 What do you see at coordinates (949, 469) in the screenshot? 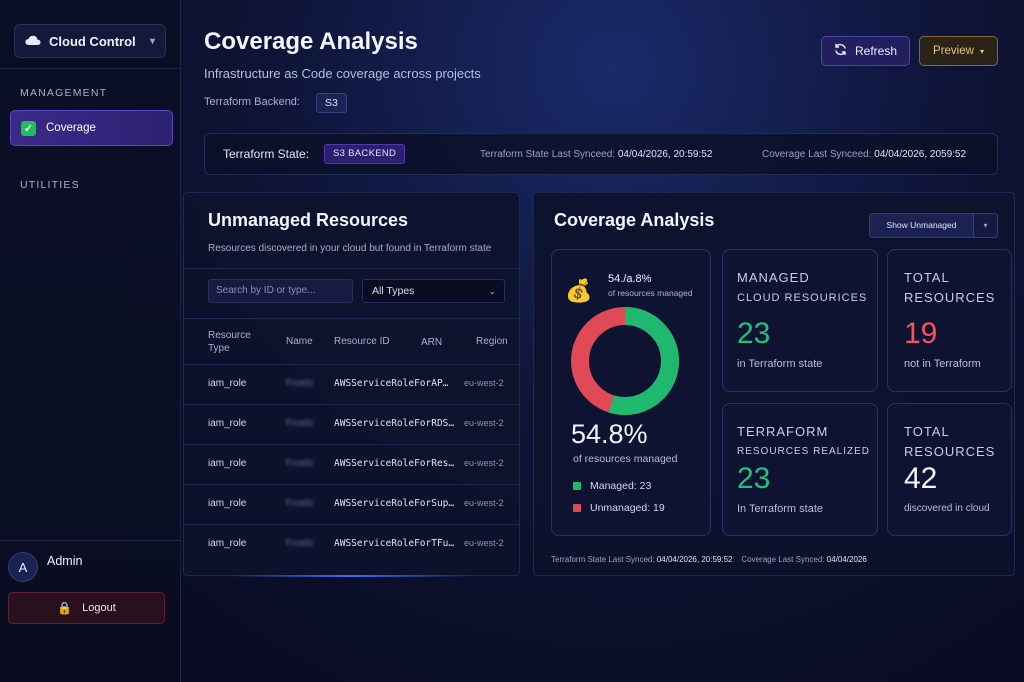
I see `cloud-resources-card: TOTAL RESOURCES 42 discovered in cloud` at bounding box center [949, 469].